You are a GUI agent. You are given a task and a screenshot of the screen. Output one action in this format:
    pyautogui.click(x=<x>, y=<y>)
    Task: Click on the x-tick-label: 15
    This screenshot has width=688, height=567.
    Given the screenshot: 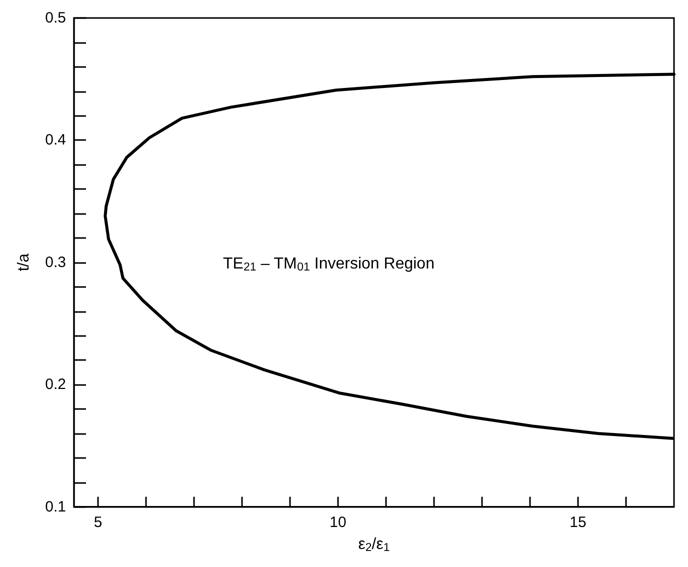 What is the action you would take?
    pyautogui.click(x=578, y=522)
    